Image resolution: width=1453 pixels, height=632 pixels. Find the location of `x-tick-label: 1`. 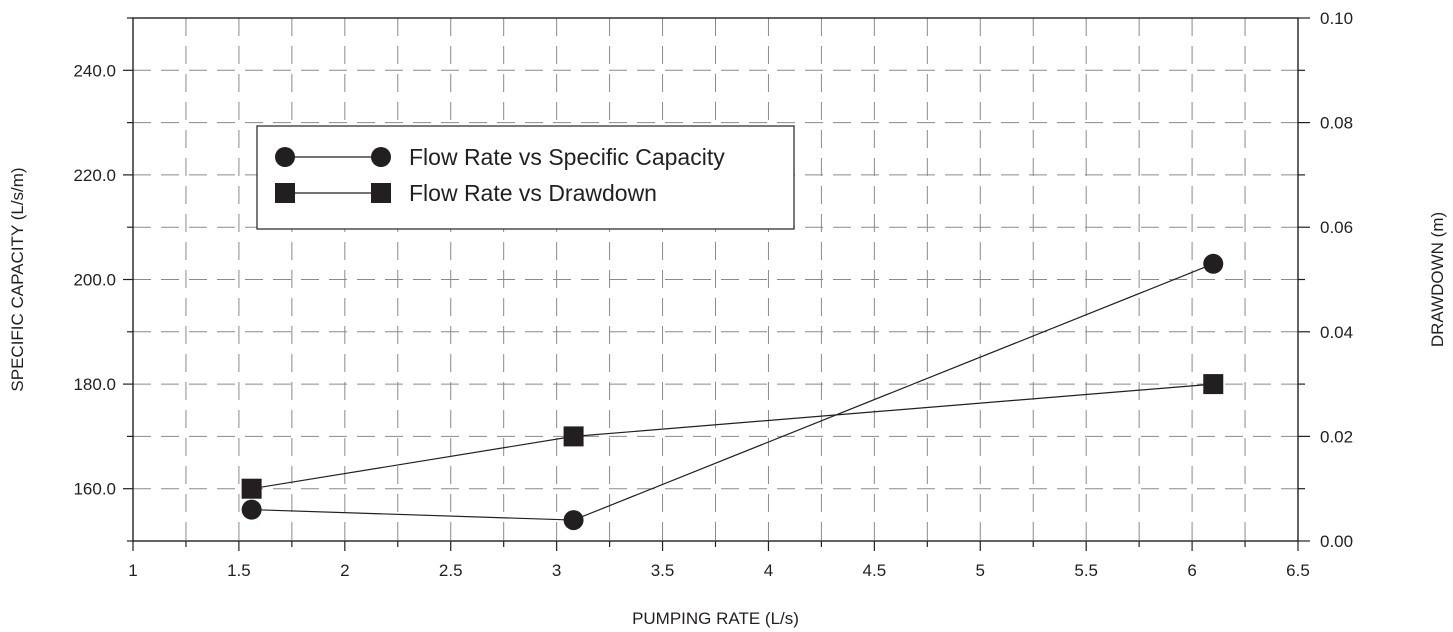

x-tick-label: 1 is located at coordinates (132, 570).